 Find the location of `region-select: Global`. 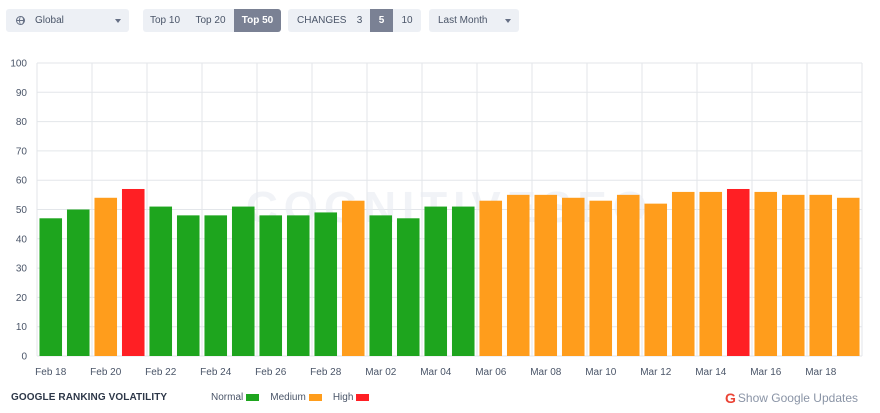

region-select: Global is located at coordinates (67, 20).